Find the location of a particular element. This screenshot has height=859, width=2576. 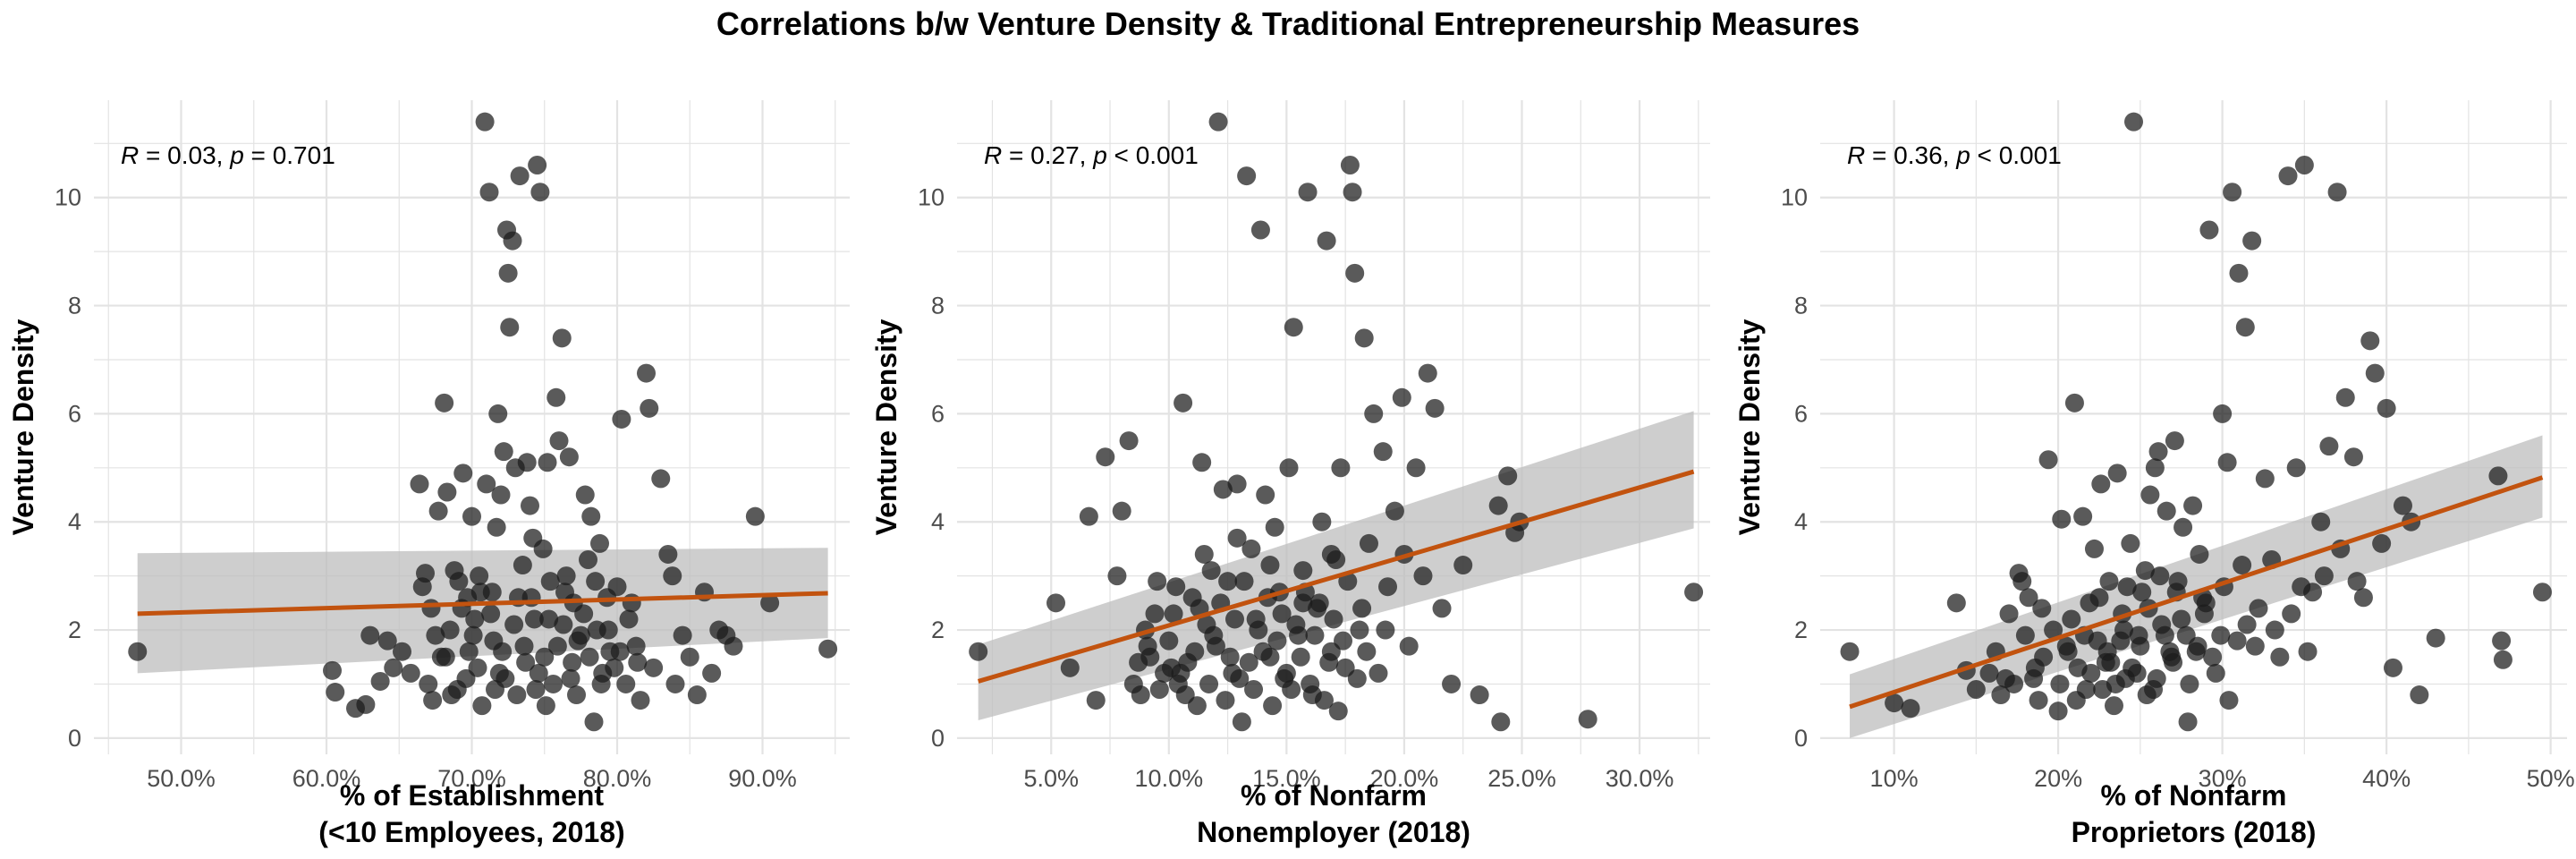

x-tick-label: 20% is located at coordinates (2058, 778).